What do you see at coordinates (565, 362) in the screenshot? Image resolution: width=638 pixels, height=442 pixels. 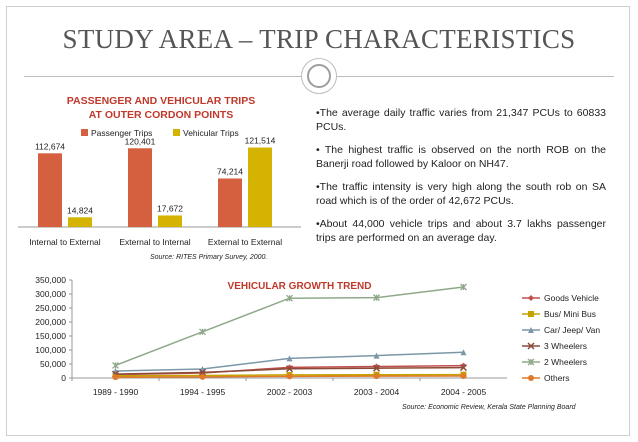 I see `legend-label: 2 Wheelers` at bounding box center [565, 362].